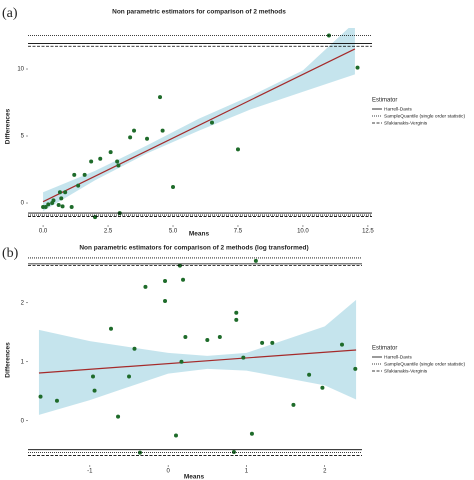 The image size is (474, 480). Describe the element at coordinates (43, 232) in the screenshot. I see `x-tick-label: 0.0` at that location.